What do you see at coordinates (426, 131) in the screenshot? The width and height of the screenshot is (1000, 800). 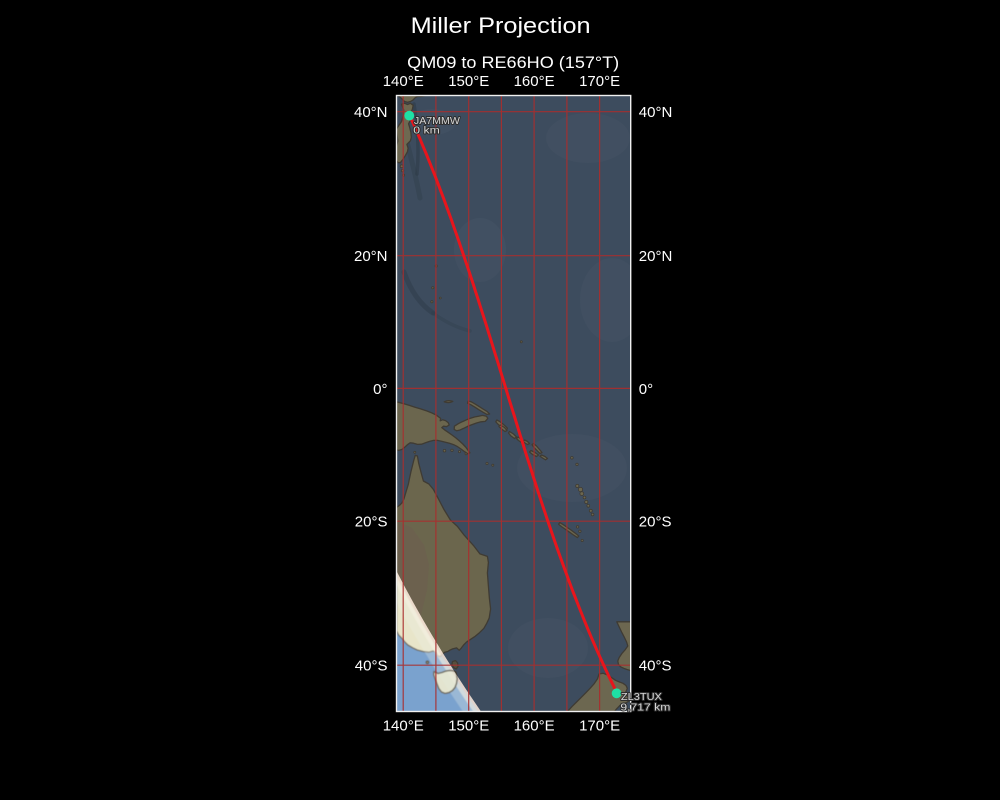 I see `svg-text: 0 km` at bounding box center [426, 131].